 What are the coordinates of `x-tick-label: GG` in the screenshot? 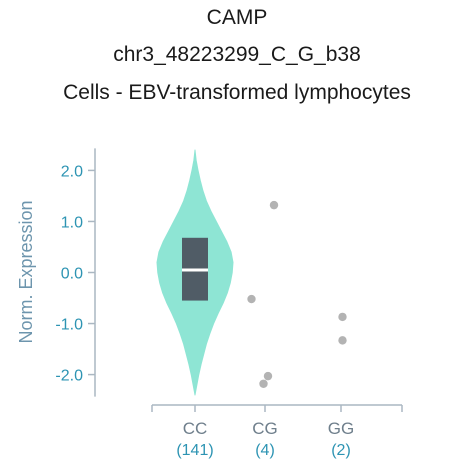 It's located at (341, 428).